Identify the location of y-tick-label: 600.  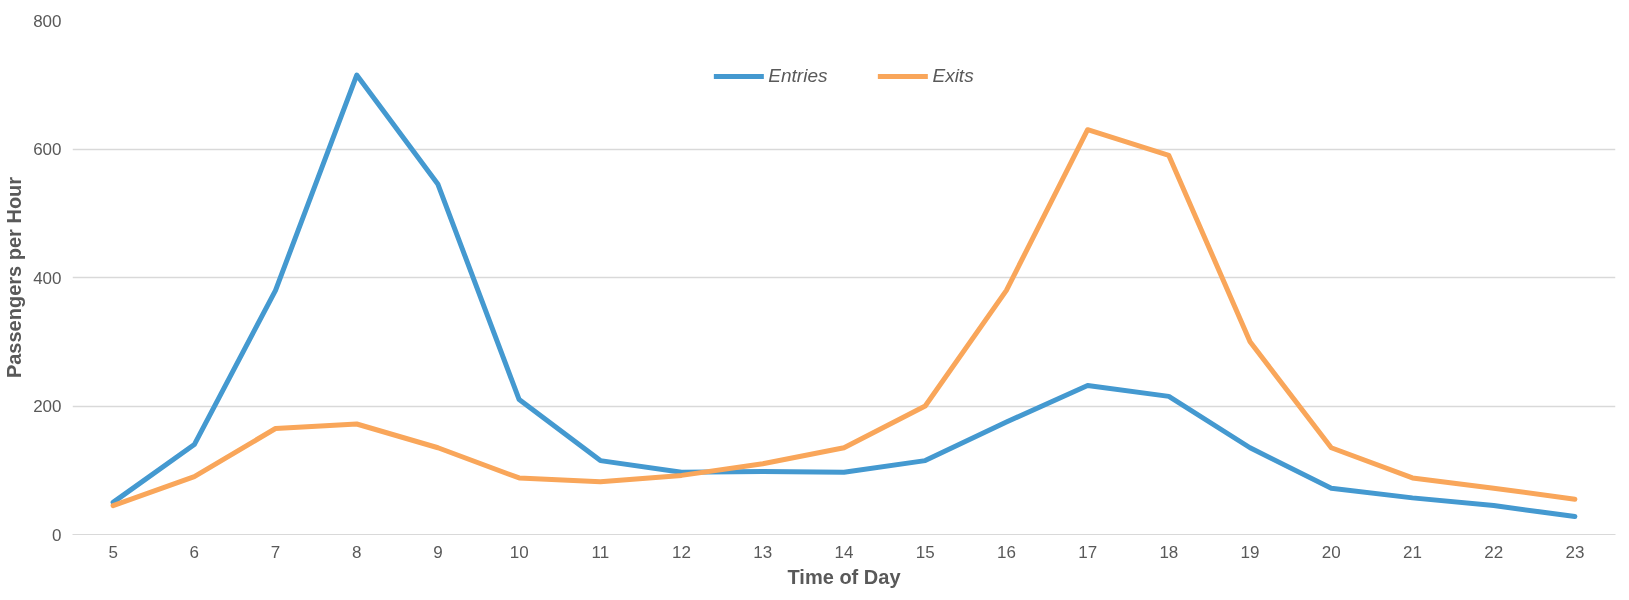
(47, 149).